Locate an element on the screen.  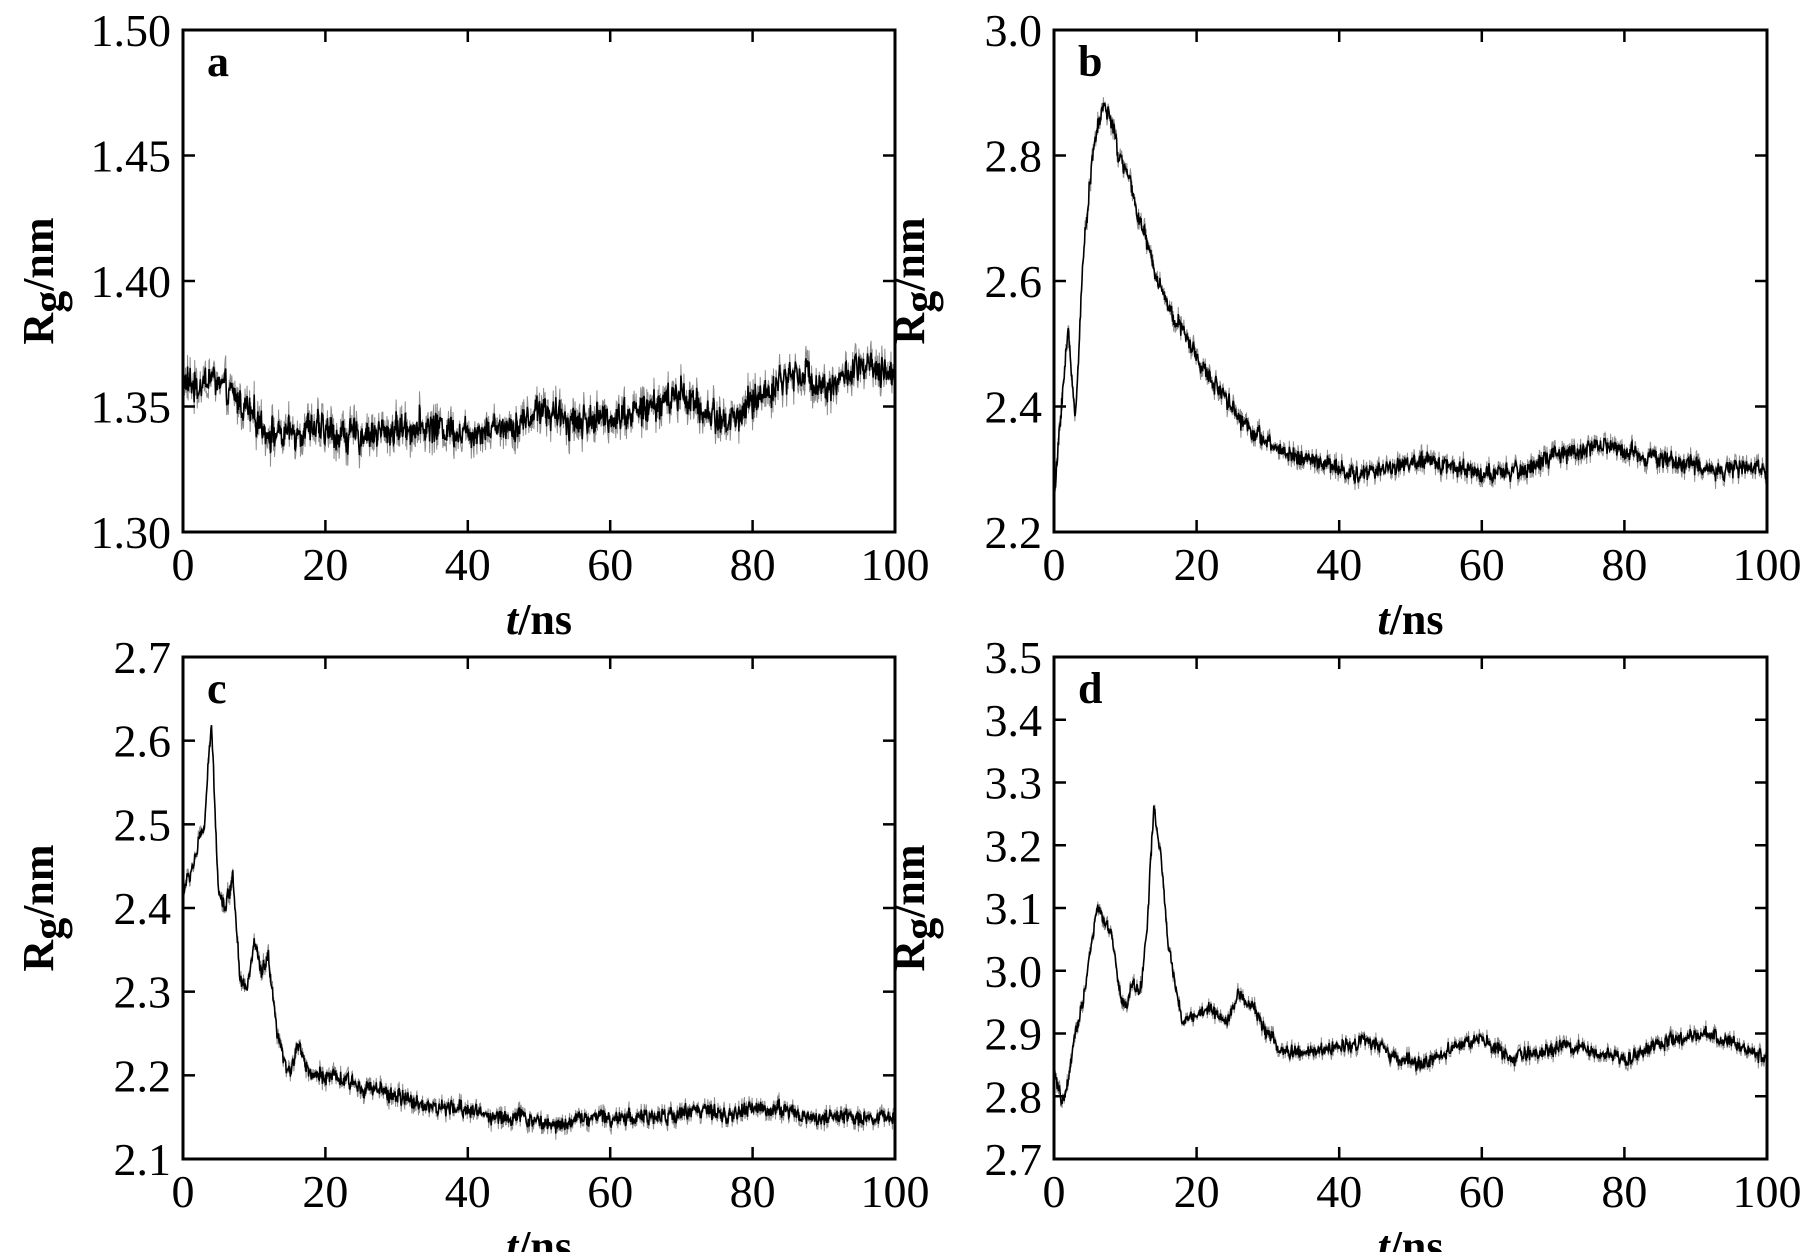
y-tick-label: 1.35 is located at coordinates (131, 407).